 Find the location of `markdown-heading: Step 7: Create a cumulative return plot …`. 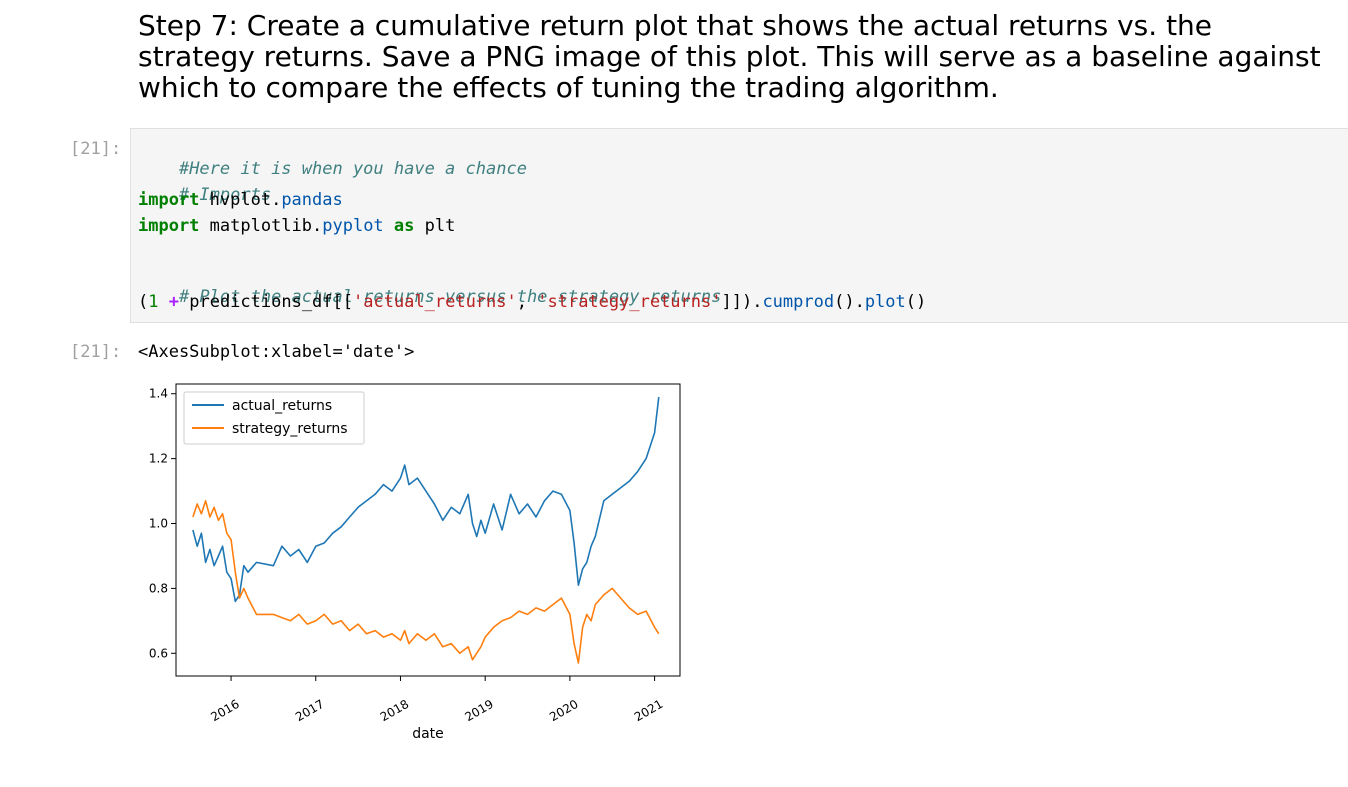

markdown-heading: Step 7: Create a cumulative return plot … is located at coordinates (729, 56).